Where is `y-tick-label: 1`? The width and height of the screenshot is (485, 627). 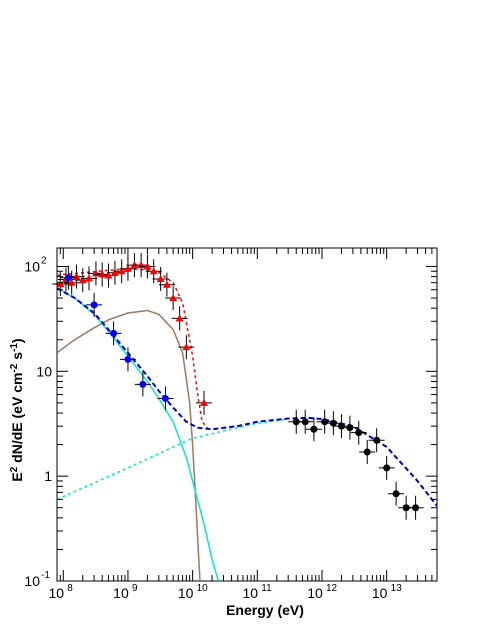
y-tick-label: 1 is located at coordinates (48, 476).